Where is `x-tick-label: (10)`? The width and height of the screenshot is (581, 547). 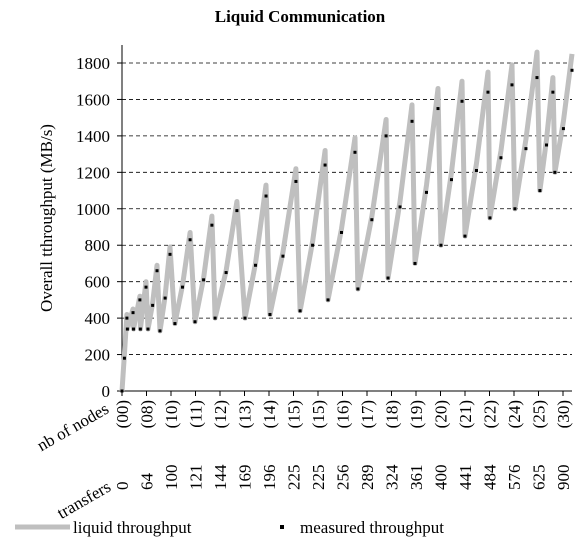
x-tick-label: (10) is located at coordinates (171, 414).